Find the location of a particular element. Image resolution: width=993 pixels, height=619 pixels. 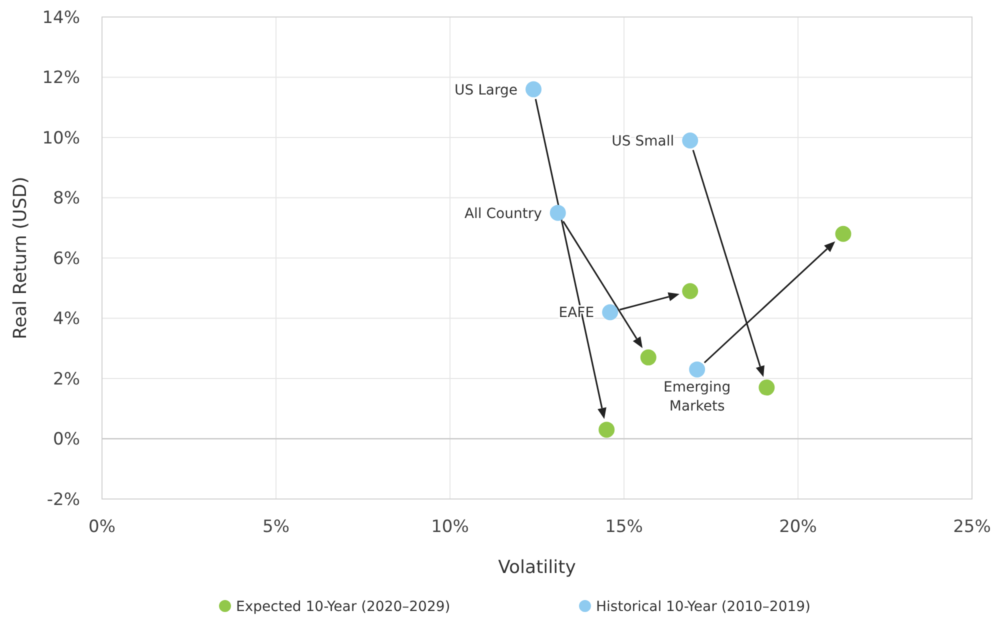

x-tick-label: 10% is located at coordinates (450, 527).